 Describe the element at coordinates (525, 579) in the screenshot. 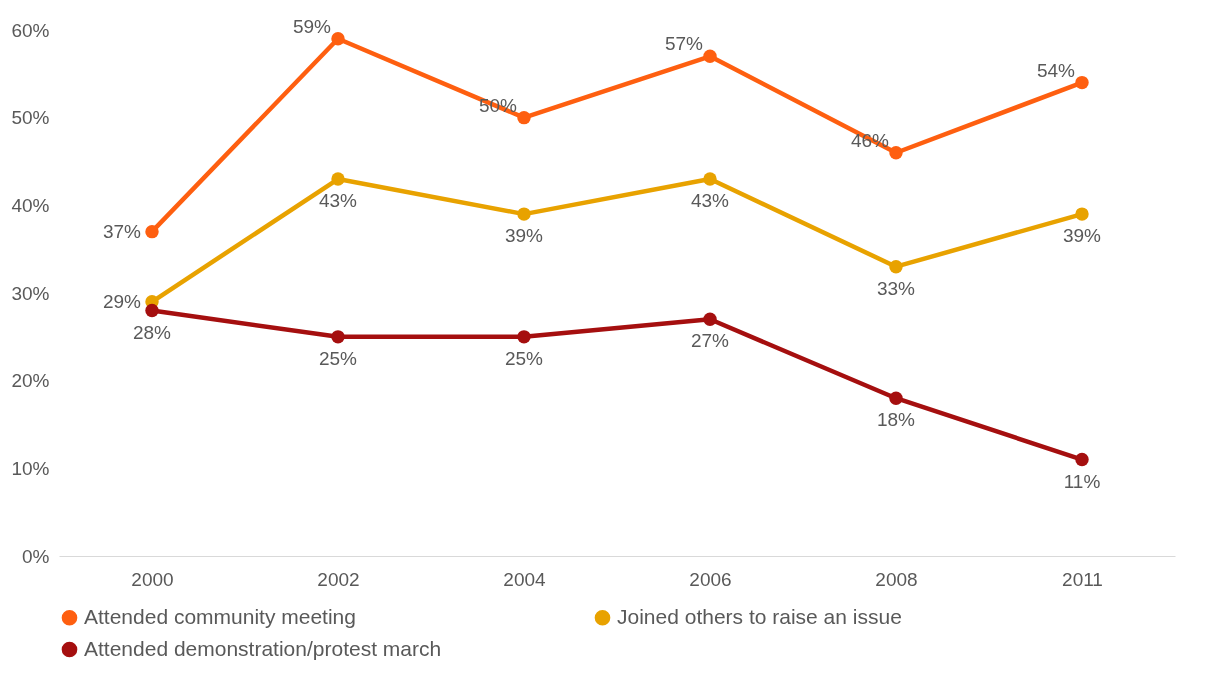

I see `x-tick-label: 2004` at that location.